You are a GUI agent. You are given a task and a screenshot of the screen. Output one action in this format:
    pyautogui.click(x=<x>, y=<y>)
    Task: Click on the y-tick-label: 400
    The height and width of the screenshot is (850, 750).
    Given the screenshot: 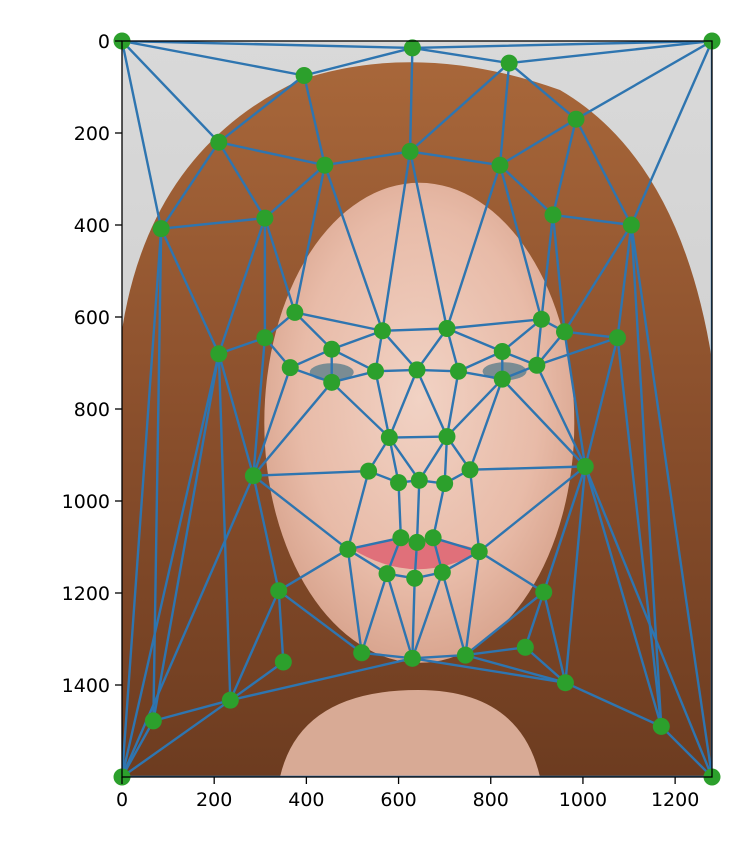 What is the action you would take?
    pyautogui.click(x=92, y=226)
    